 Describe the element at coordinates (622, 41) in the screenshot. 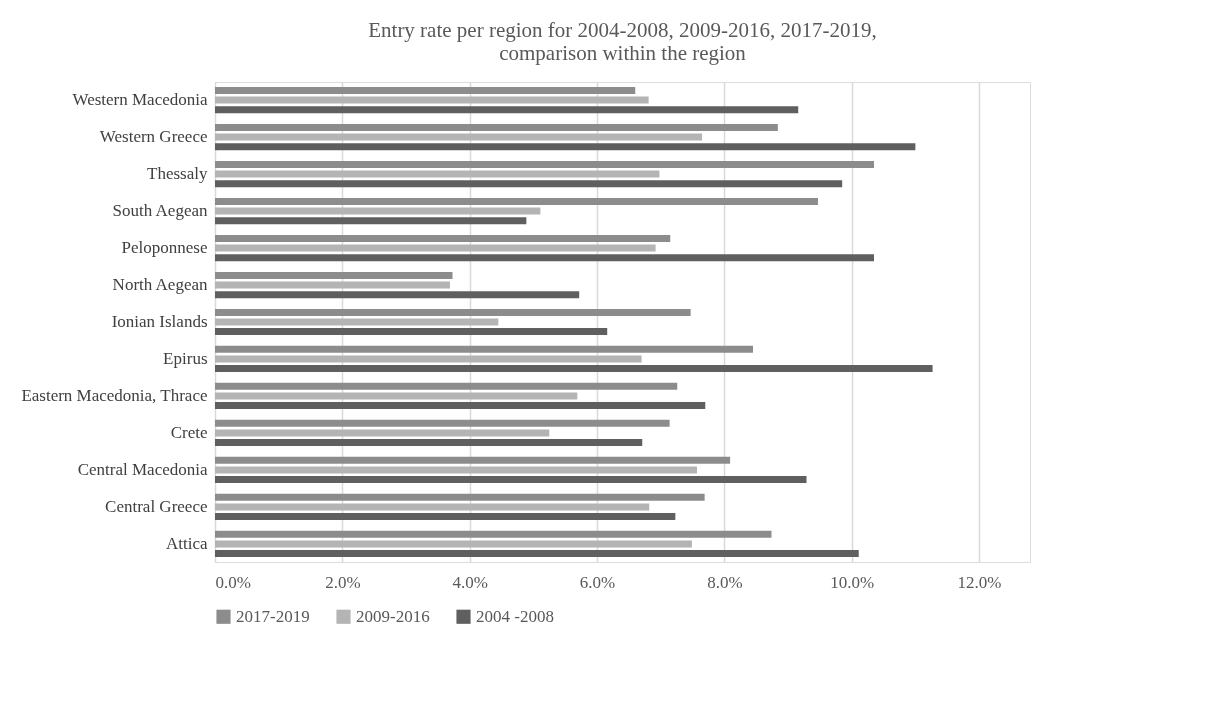

I see `chart-title: Entry rate per region for 2004-2008, 2009-2016, 2017-2019, comparison within the region` at that location.